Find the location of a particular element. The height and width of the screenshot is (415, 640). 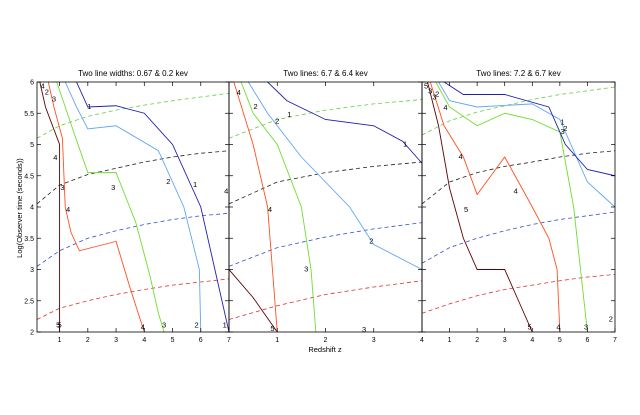

y-tick-label: 4.5 is located at coordinates (29, 176).